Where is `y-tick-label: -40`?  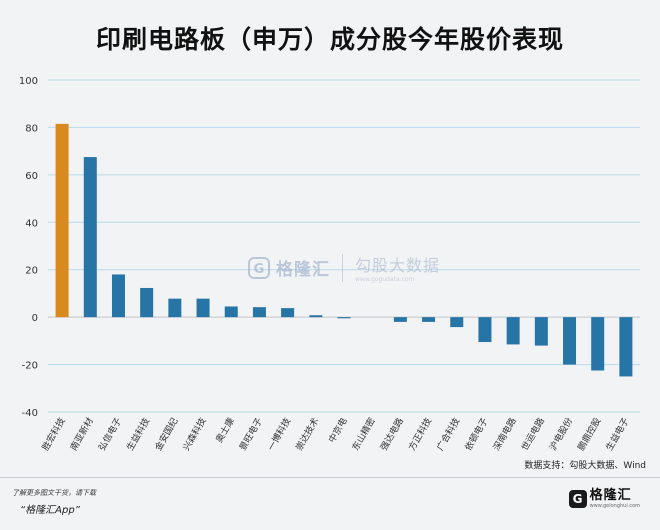 y-tick-label: -40 is located at coordinates (30, 413).